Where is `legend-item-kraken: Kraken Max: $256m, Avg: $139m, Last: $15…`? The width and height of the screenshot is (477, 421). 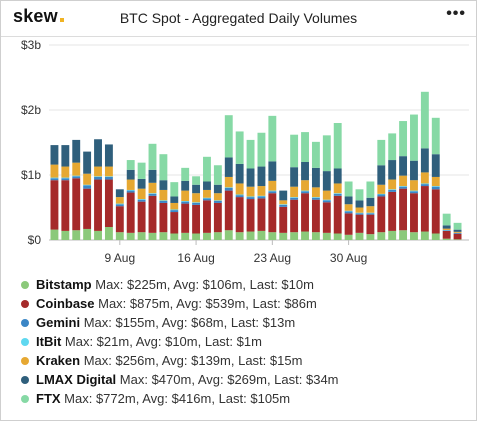 legend-item-kraken: Kraken Max: $256m, Avg: $139m, Last: $15… is located at coordinates (180, 360).